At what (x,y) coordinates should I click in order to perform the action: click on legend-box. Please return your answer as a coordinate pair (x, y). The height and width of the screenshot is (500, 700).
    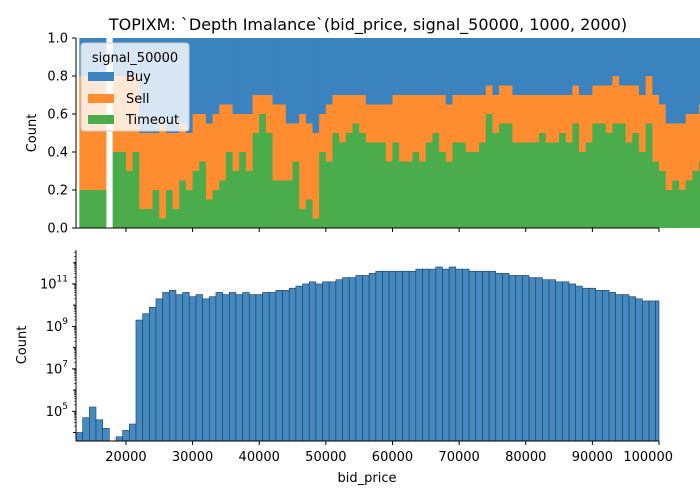
    Looking at the image, I should click on (135, 87).